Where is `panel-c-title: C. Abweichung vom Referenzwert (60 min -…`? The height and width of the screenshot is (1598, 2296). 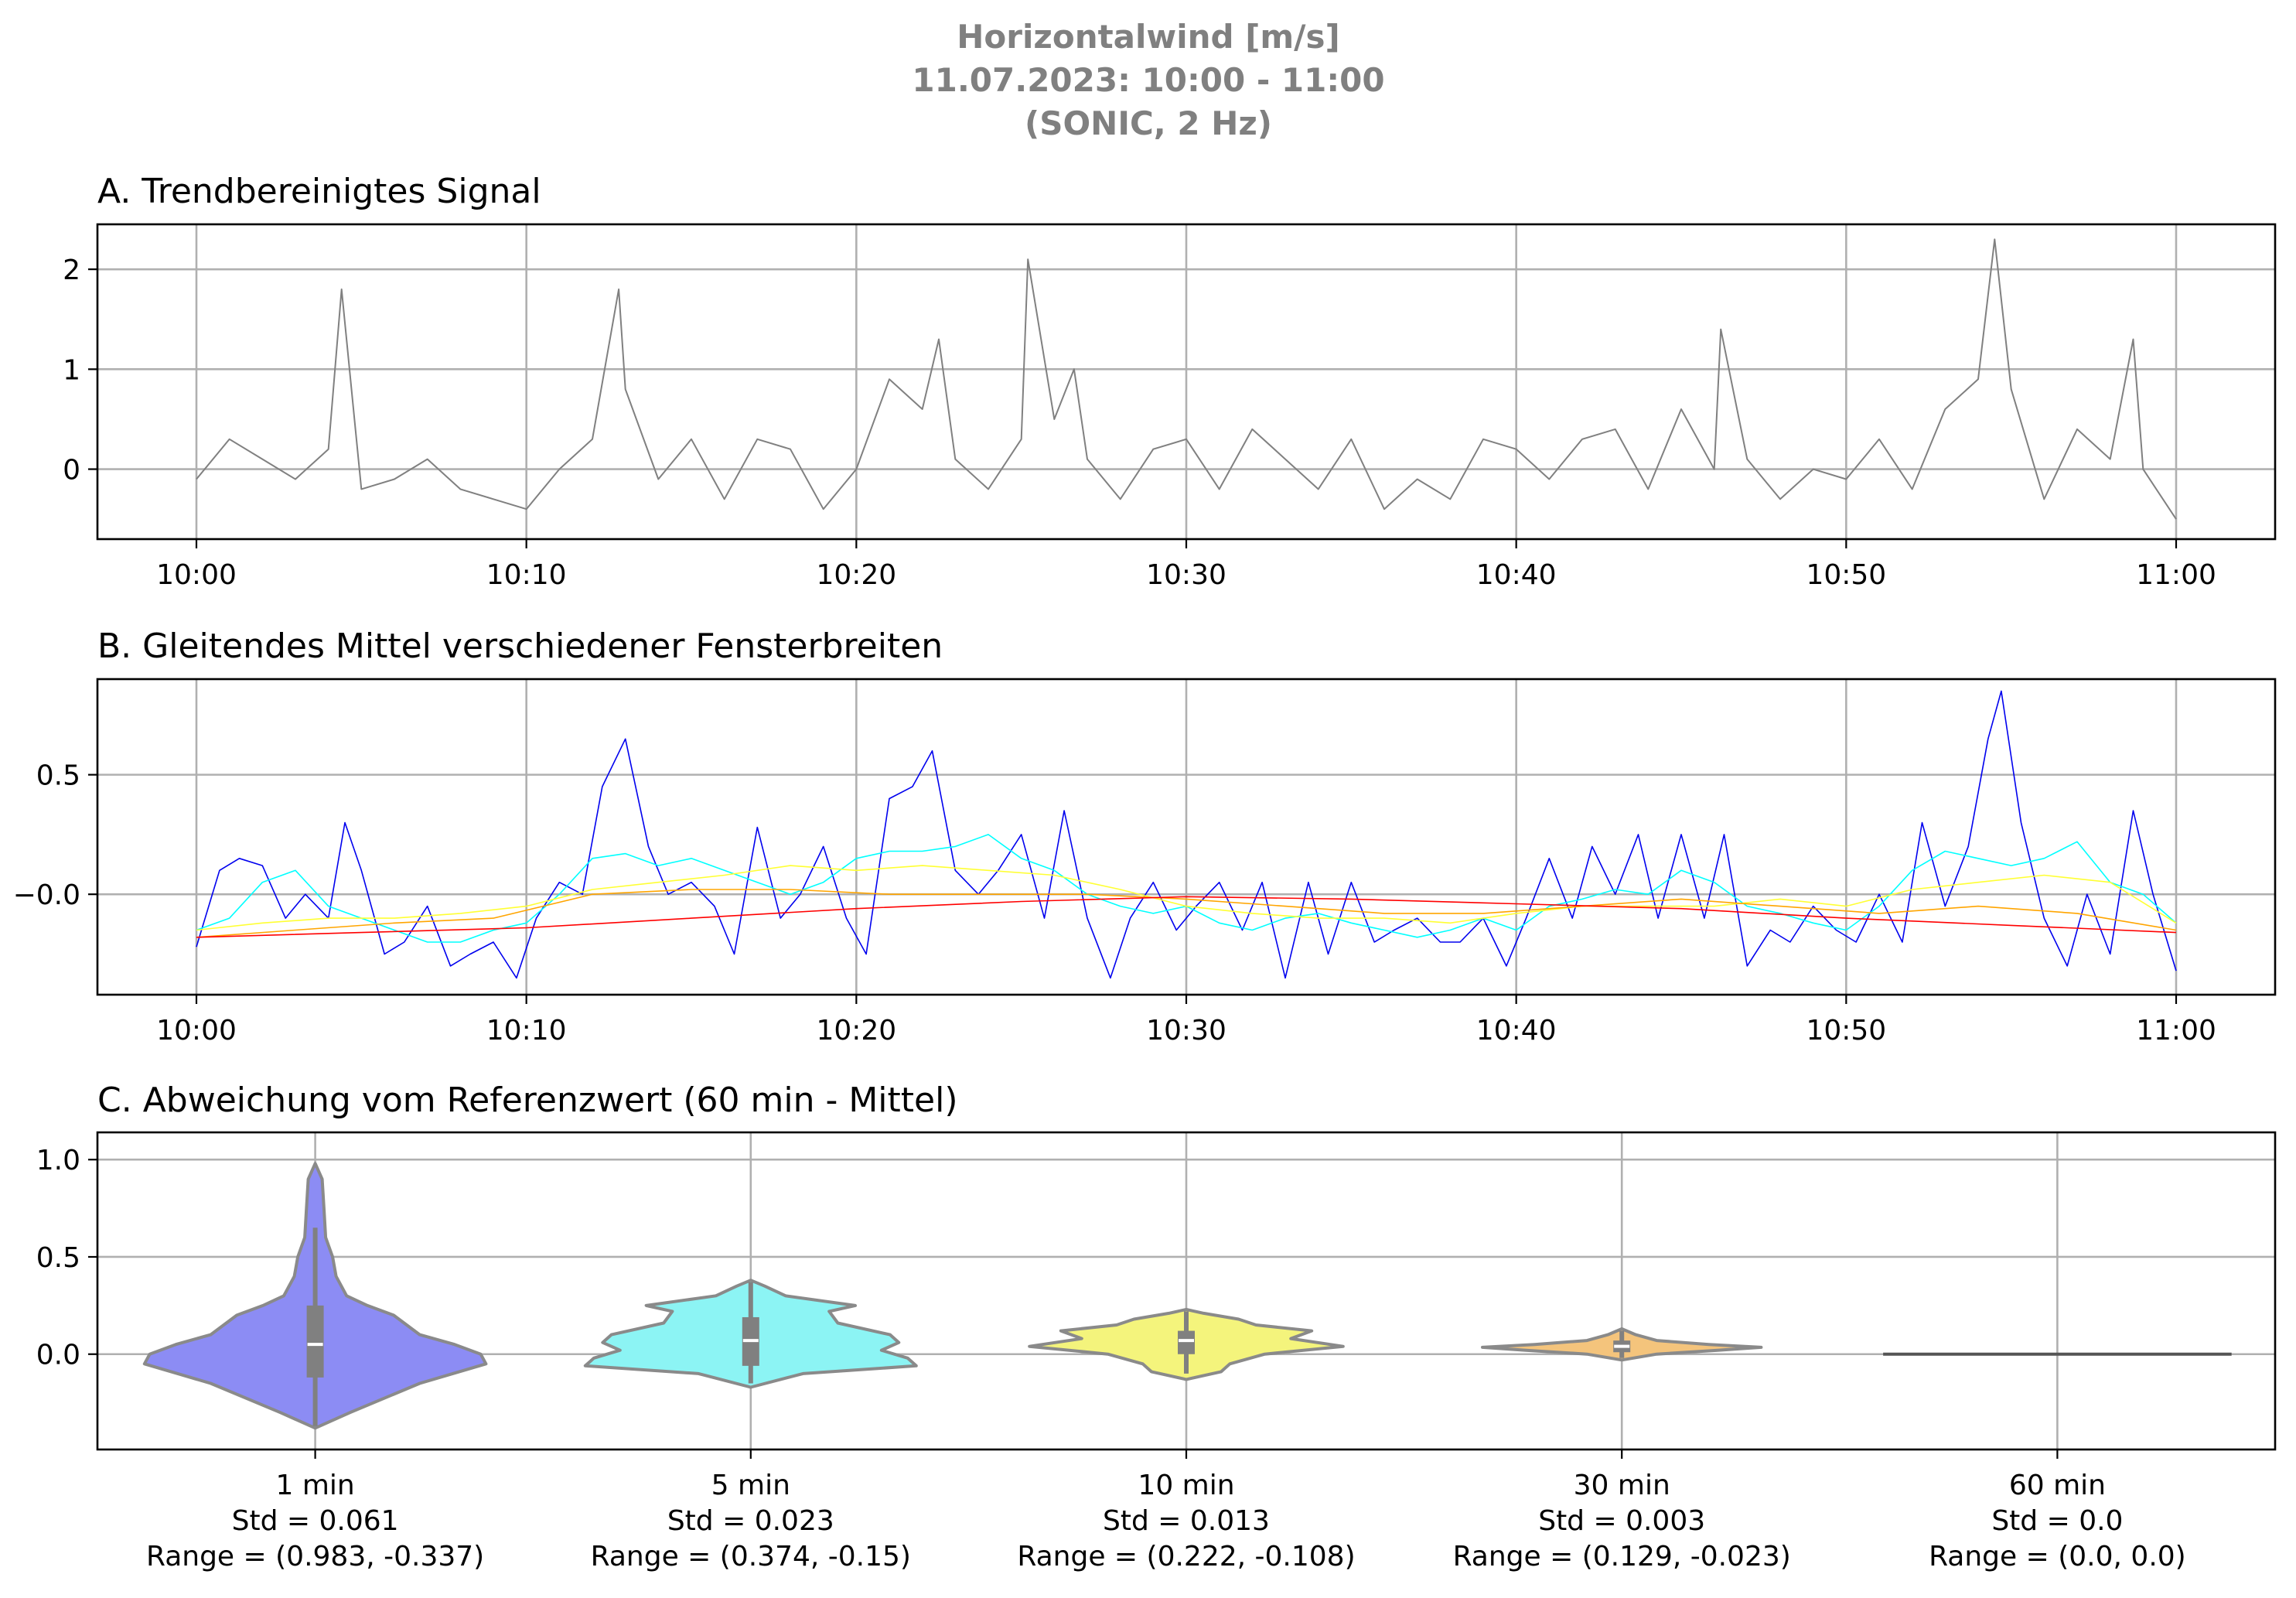
panel-c-title: C. Abweichung vom Referenzwert (60 min -… is located at coordinates (527, 1100).